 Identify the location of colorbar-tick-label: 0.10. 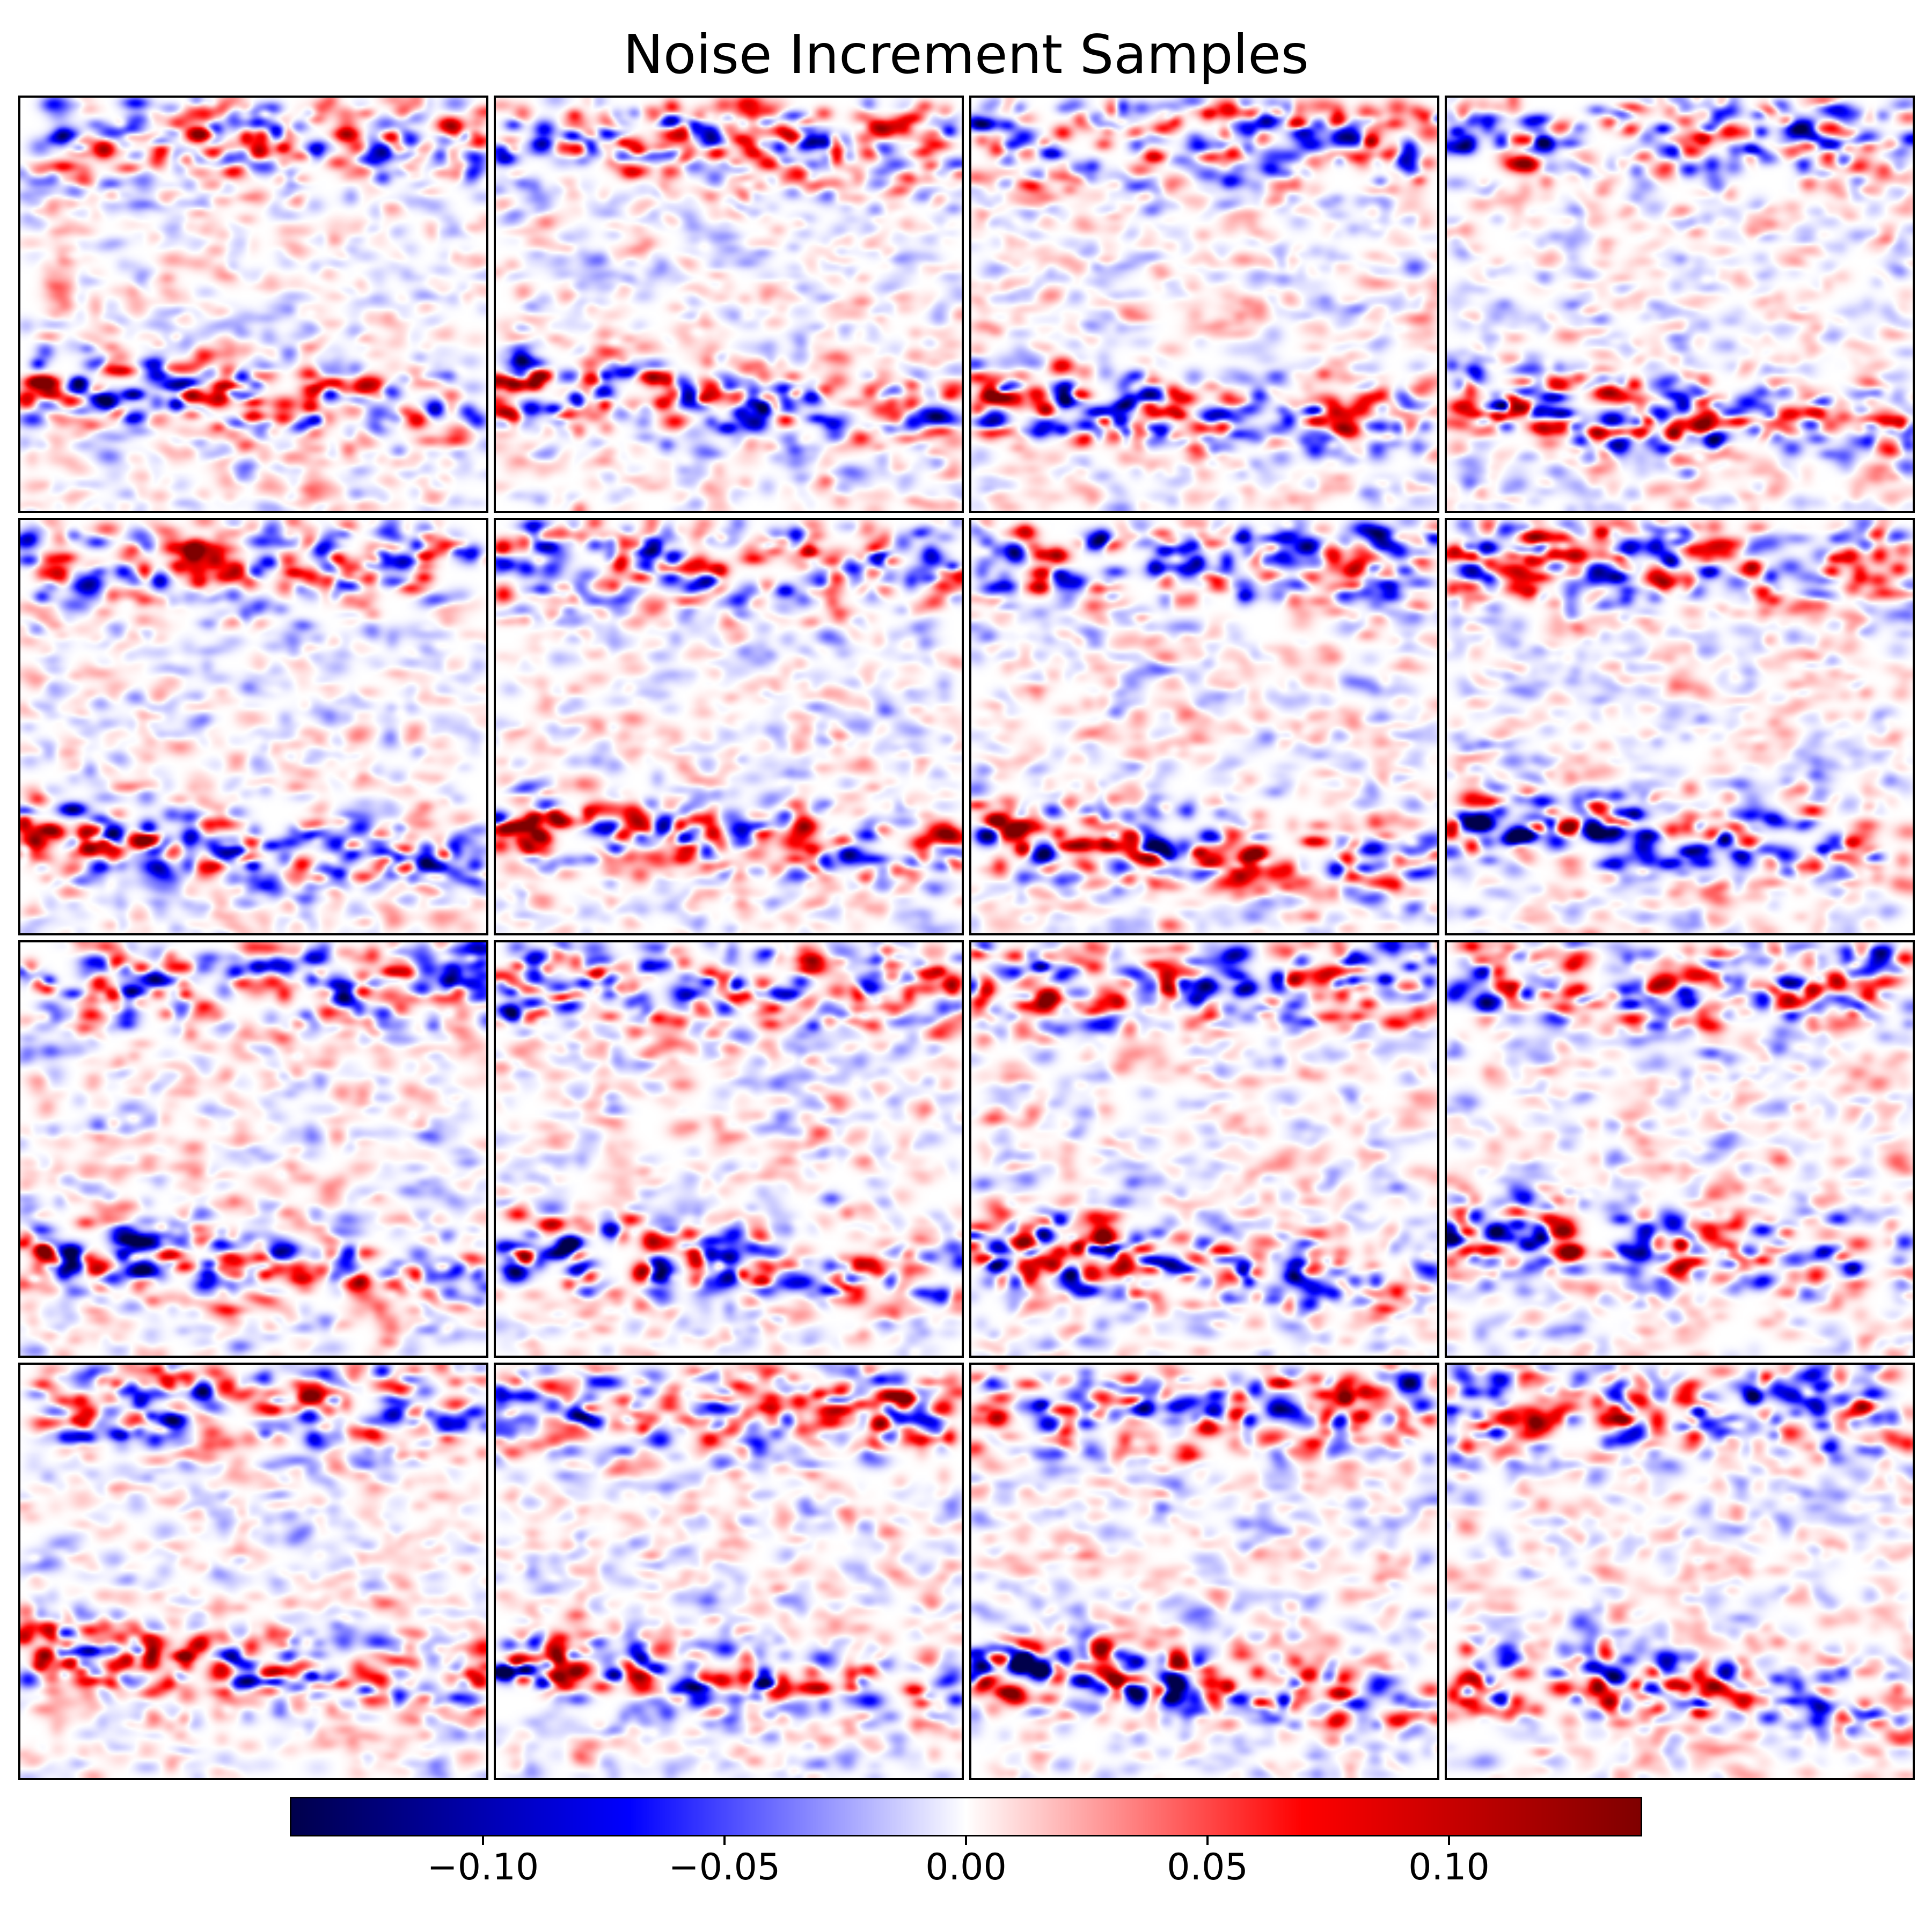
(1449, 1867).